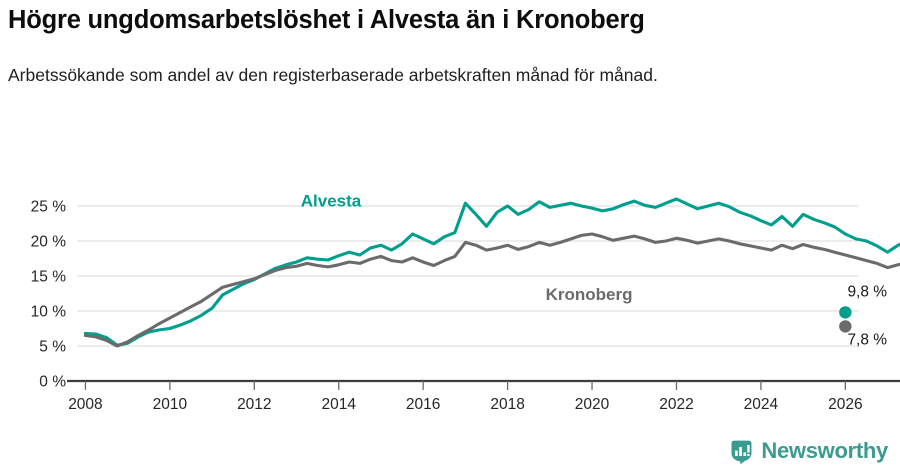  What do you see at coordinates (589, 294) in the screenshot?
I see `series-label-kronoberg: Kronoberg` at bounding box center [589, 294].